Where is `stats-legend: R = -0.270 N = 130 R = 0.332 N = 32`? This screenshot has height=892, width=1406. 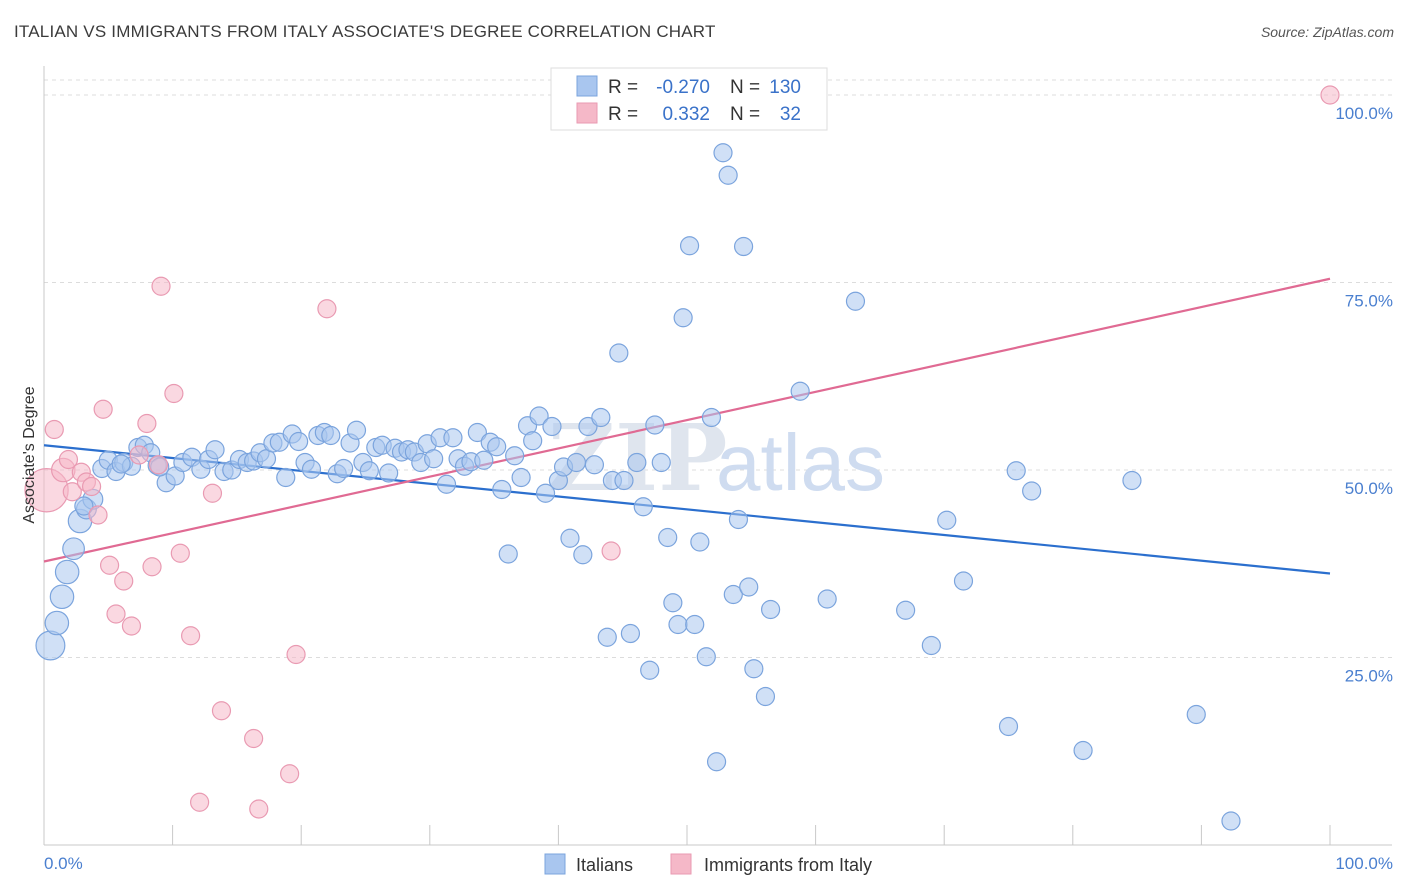 stats-legend: R = -0.270 N = 130 R = 0.332 N = 32 is located at coordinates (689, 99).